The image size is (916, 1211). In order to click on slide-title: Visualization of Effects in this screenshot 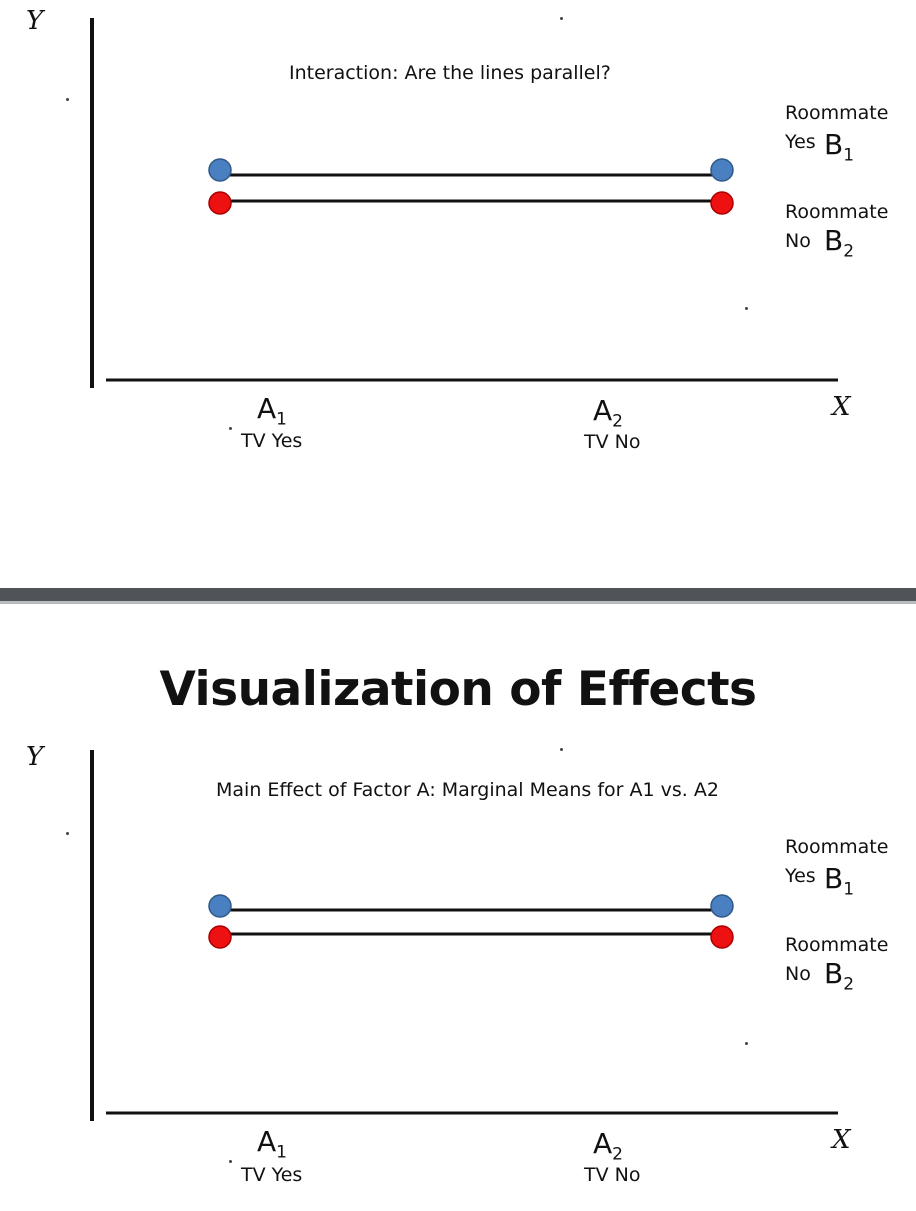, I will do `click(458, 689)`.